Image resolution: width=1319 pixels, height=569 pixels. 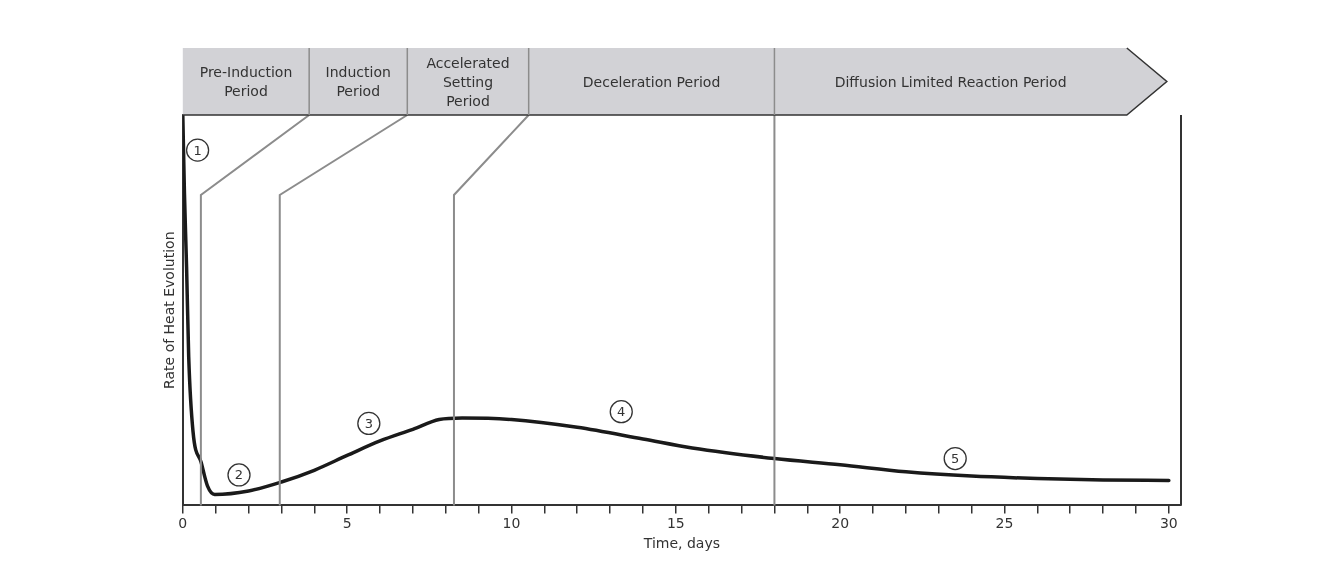 I want to click on x-tick-label: 5, so click(x=347, y=523).